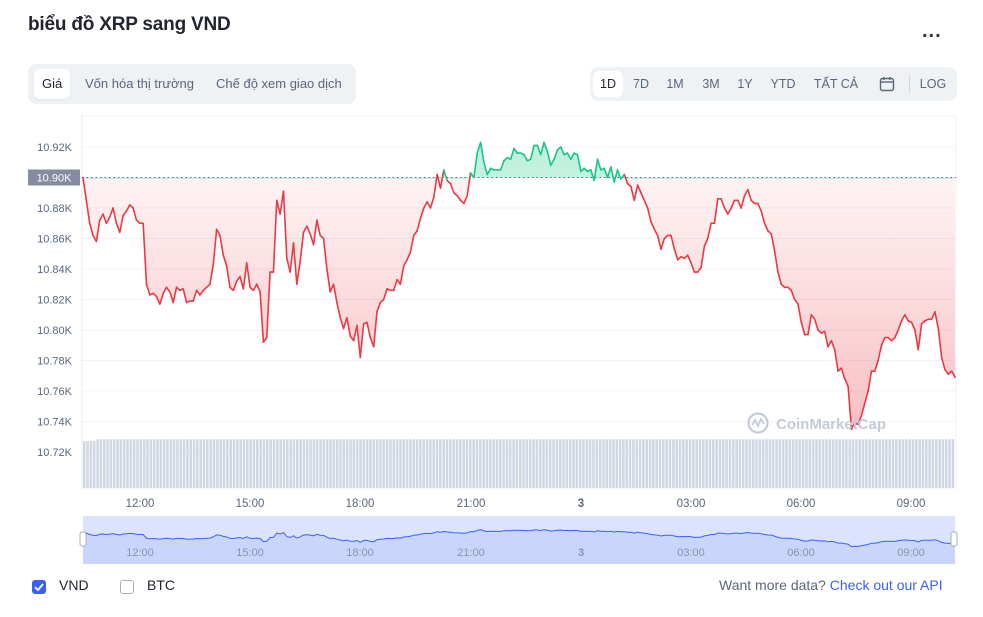  What do you see at coordinates (886, 585) in the screenshot?
I see `api-link: Check out our API` at bounding box center [886, 585].